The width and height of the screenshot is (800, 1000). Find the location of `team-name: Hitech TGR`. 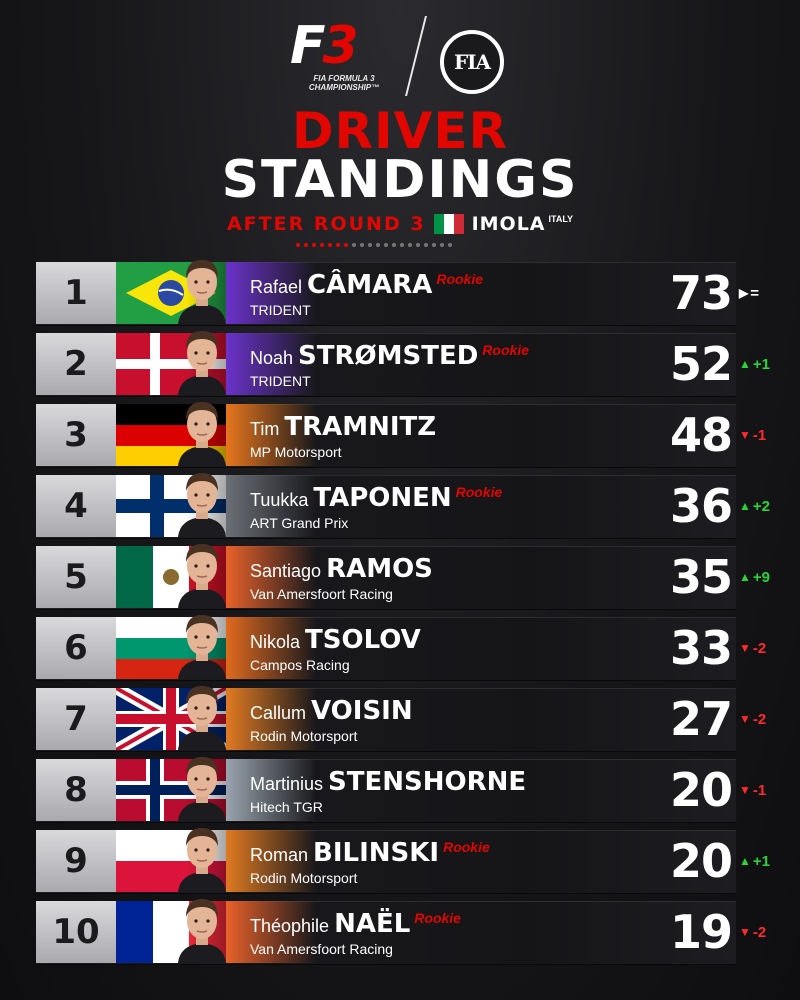

team-name: Hitech TGR is located at coordinates (286, 807).